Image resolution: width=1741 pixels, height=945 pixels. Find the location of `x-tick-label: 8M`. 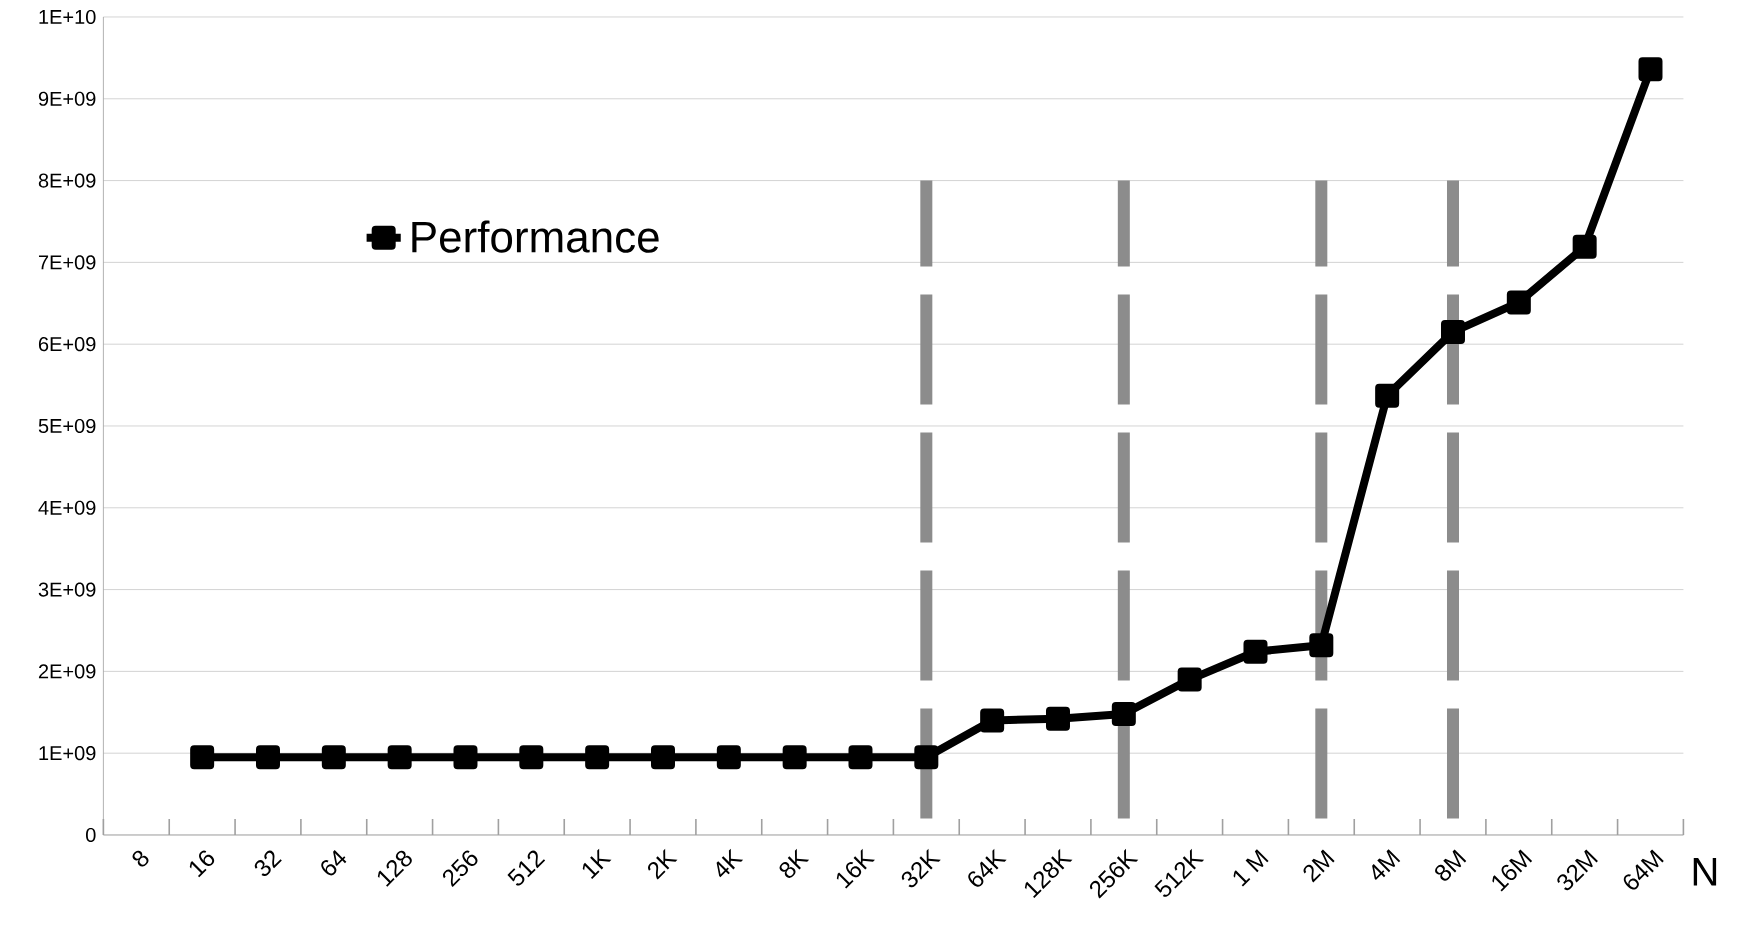

x-tick-label: 8M is located at coordinates (1451, 865).